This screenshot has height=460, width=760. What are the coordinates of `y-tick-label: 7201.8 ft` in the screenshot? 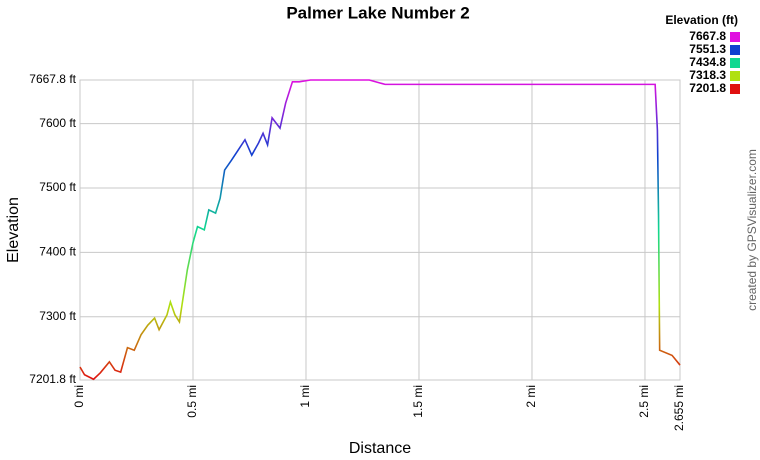 It's located at (52, 379).